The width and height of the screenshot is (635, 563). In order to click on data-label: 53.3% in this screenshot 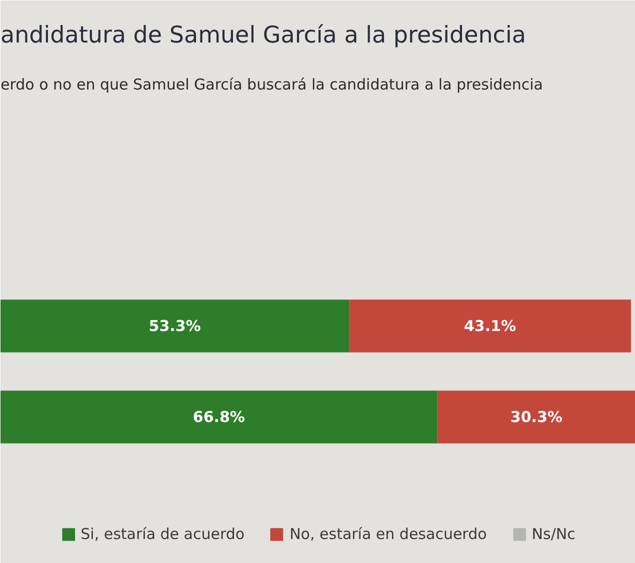, I will do `click(174, 326)`.